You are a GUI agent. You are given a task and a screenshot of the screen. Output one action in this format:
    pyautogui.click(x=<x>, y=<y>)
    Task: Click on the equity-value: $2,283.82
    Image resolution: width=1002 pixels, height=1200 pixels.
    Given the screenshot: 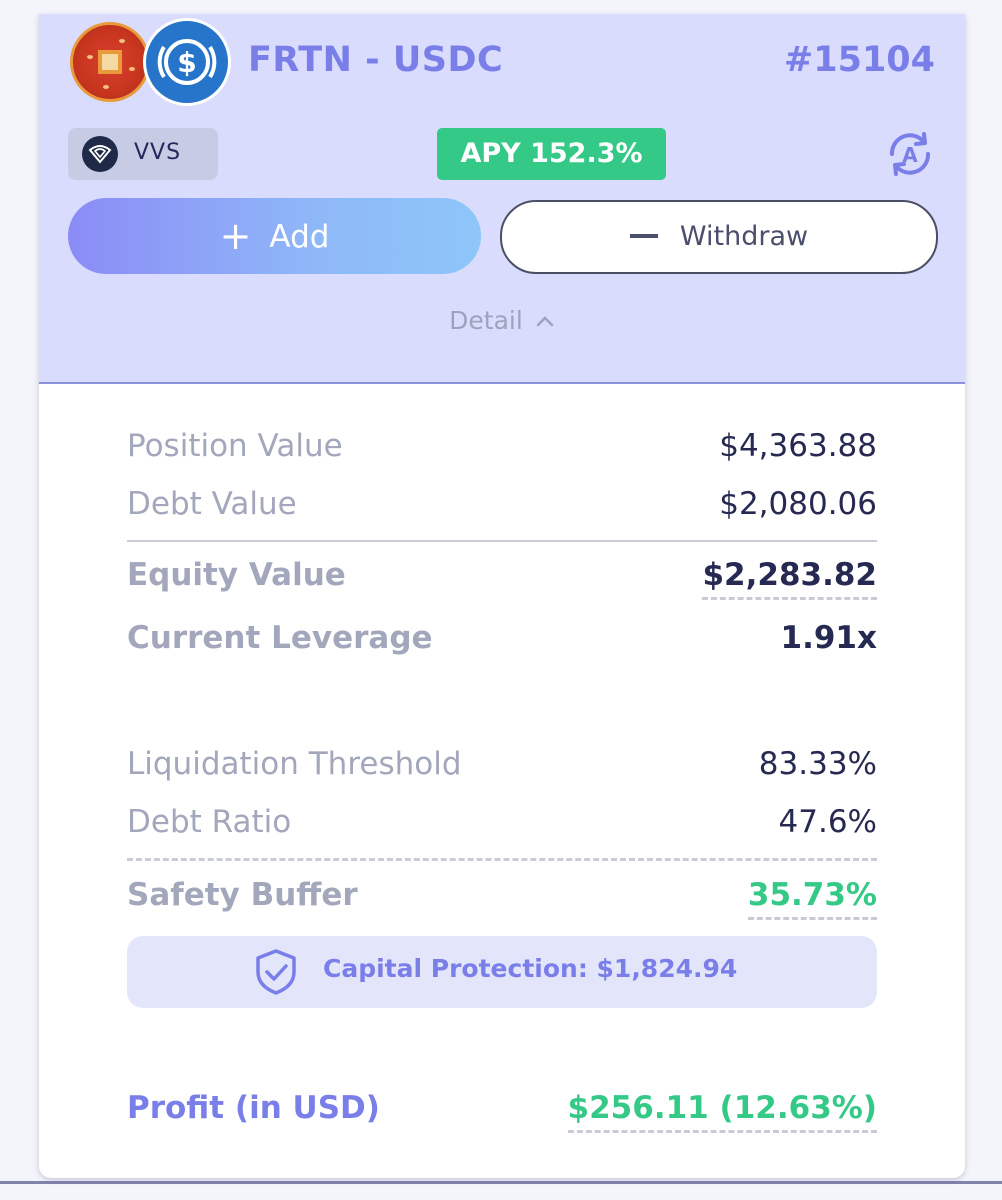 What is the action you would take?
    pyautogui.click(x=789, y=578)
    